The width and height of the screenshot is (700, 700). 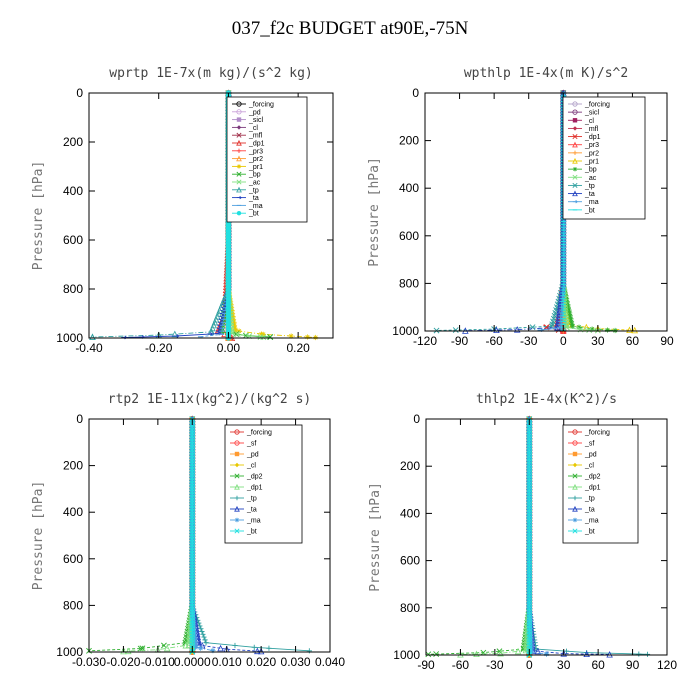 What do you see at coordinates (461, 665) in the screenshot?
I see `x-tick-label: -60` at bounding box center [461, 665].